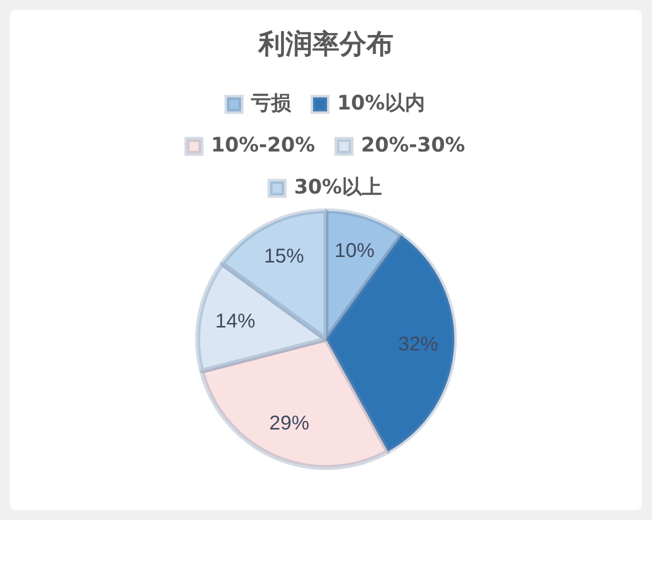  I want to click on data-label: 14%, so click(235, 321).